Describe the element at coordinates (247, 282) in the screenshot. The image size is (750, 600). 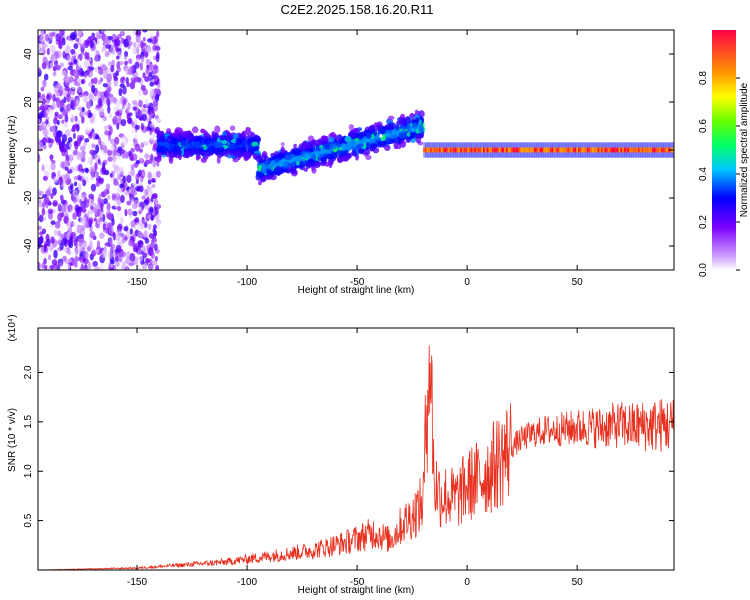
I see `heatmap-x-tick-label: -100` at that location.